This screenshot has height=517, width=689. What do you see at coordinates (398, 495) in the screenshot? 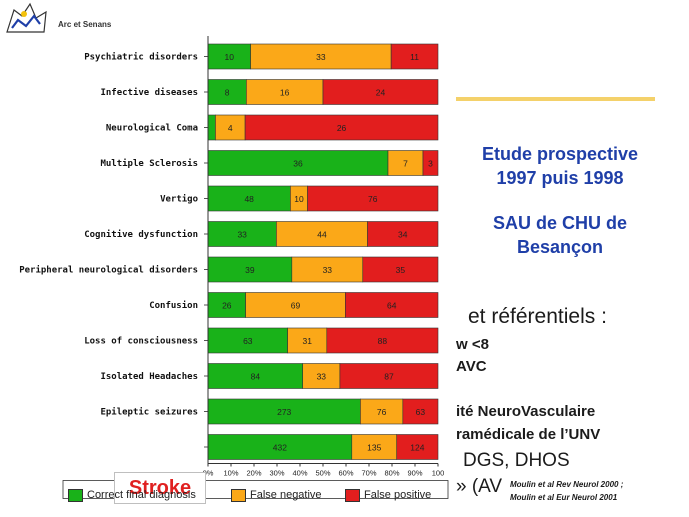
I see `legend-label-false-positive: False positive` at bounding box center [398, 495].